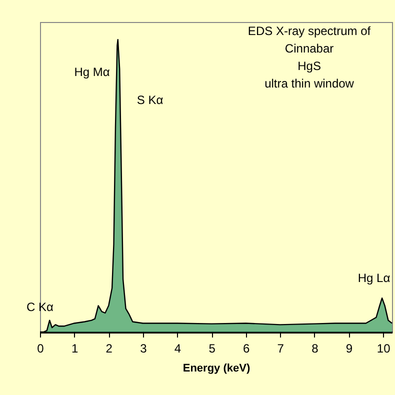  What do you see at coordinates (280, 349) in the screenshot?
I see `x-tick-label: 7` at bounding box center [280, 349].